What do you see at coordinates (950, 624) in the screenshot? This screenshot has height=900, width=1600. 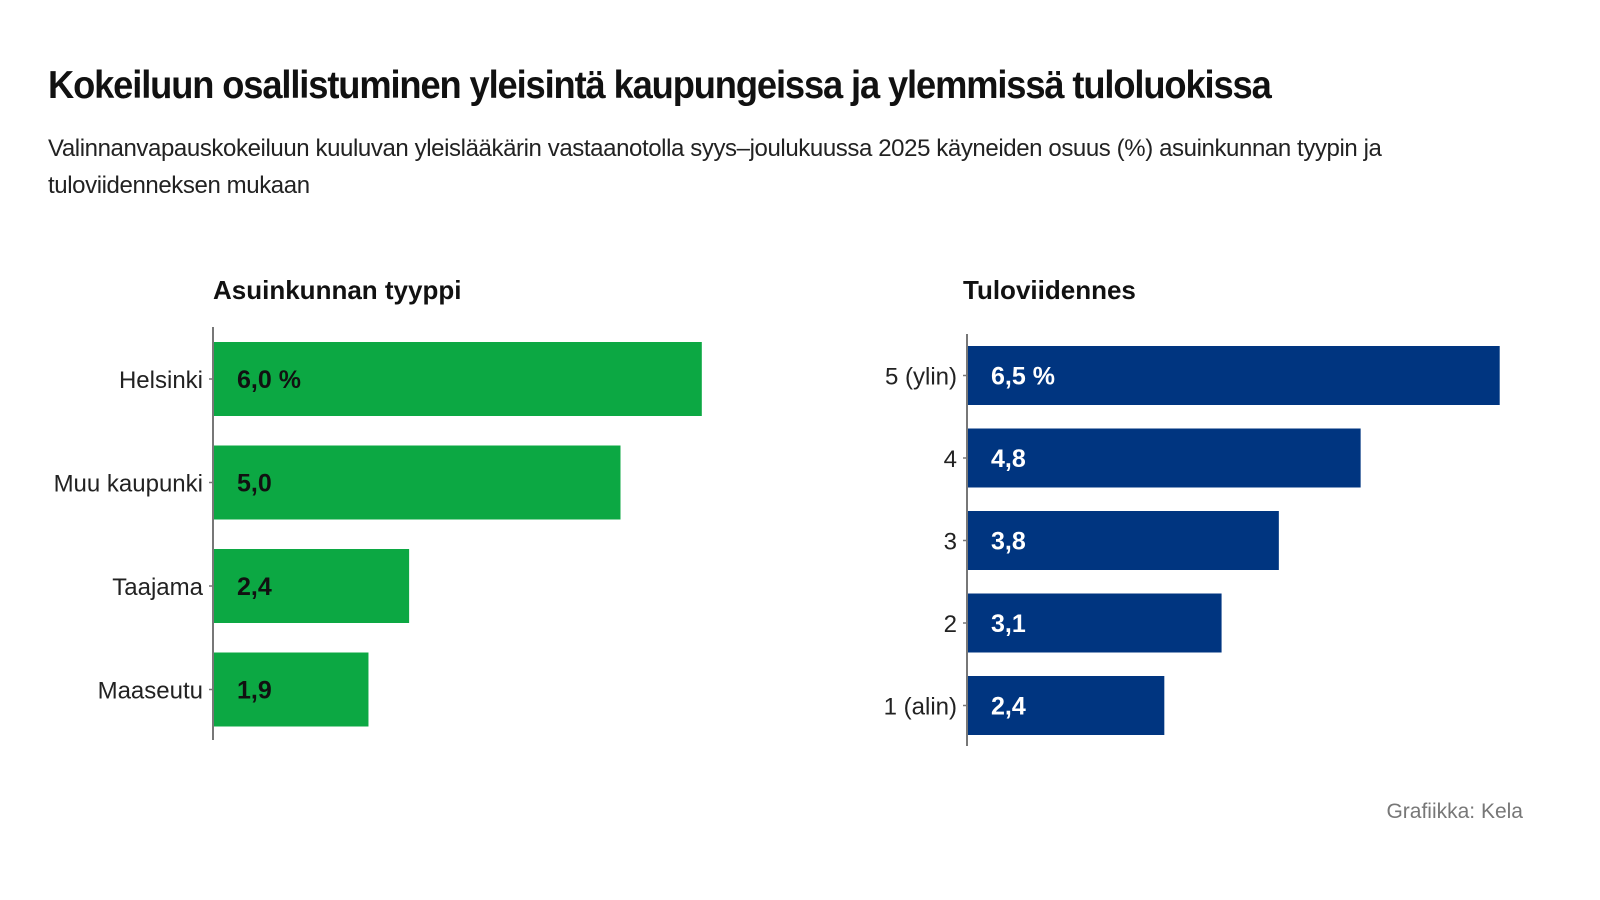 I see `category-label: 2` at bounding box center [950, 624].